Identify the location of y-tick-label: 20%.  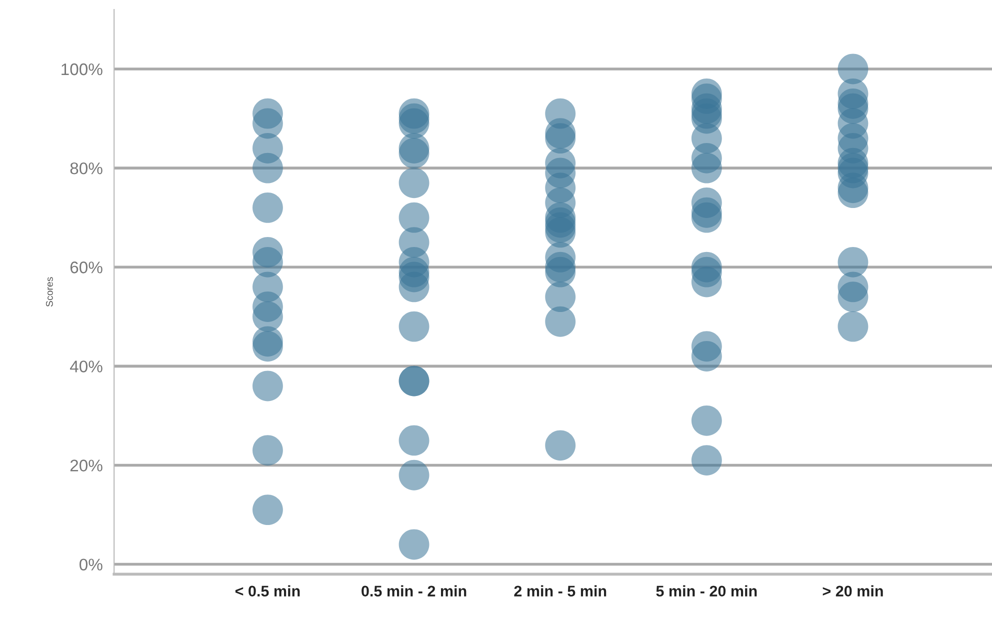
(86, 466).